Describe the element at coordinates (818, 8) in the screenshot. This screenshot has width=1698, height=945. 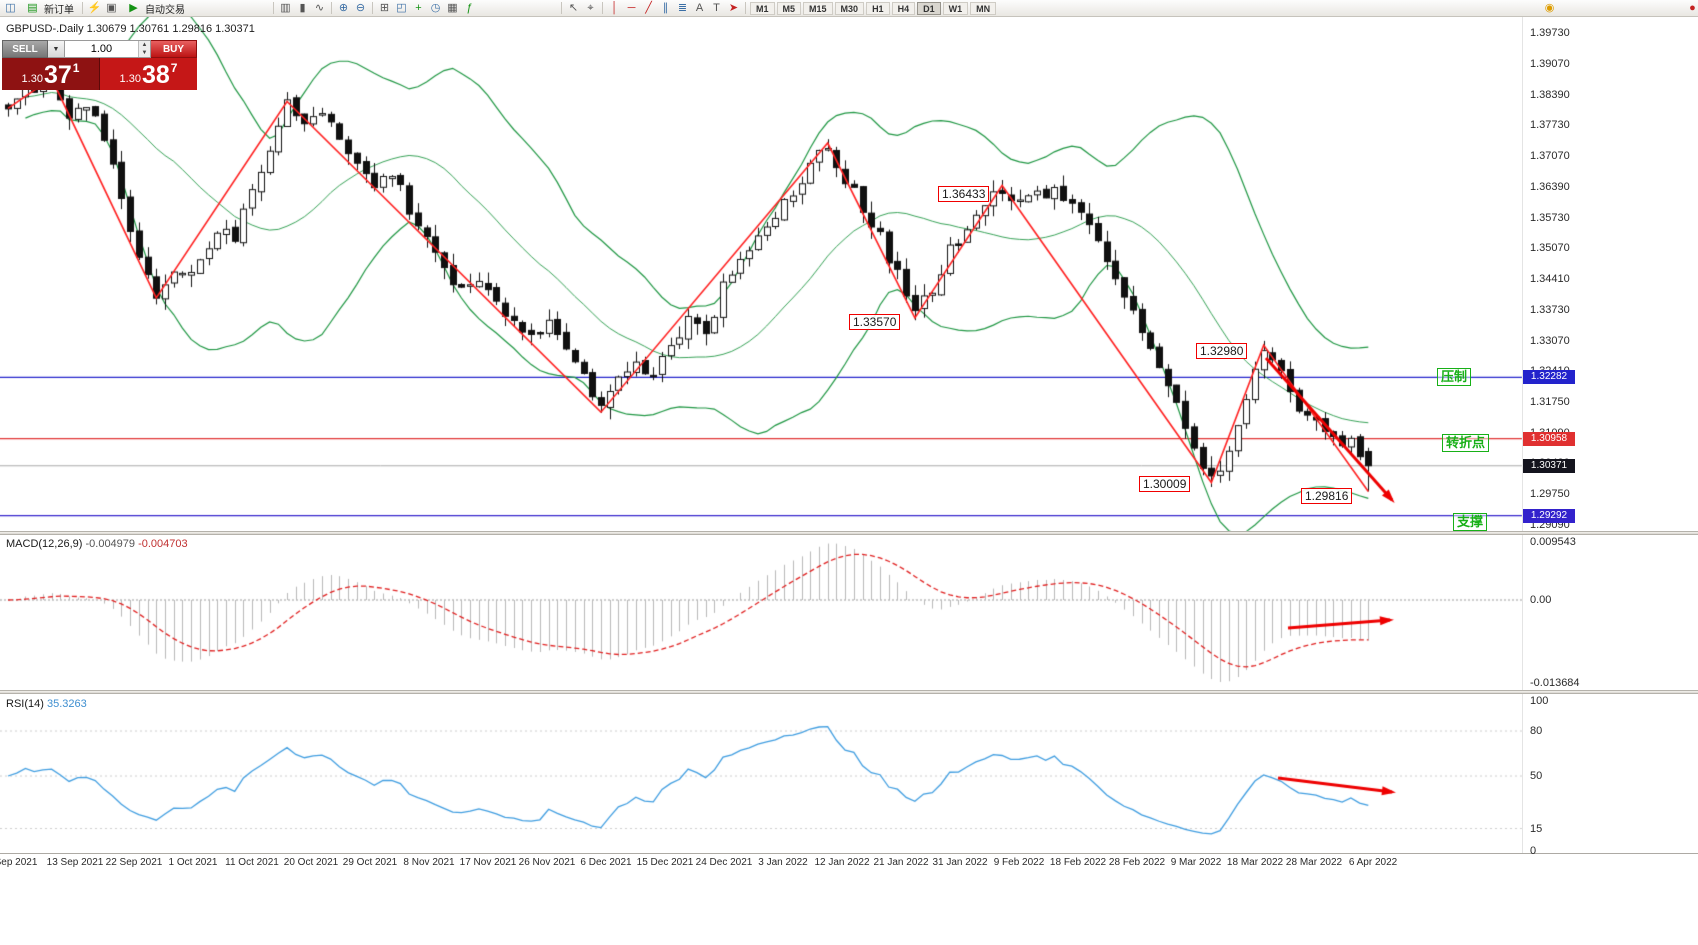
I see `timeframe-m15: M15` at that location.